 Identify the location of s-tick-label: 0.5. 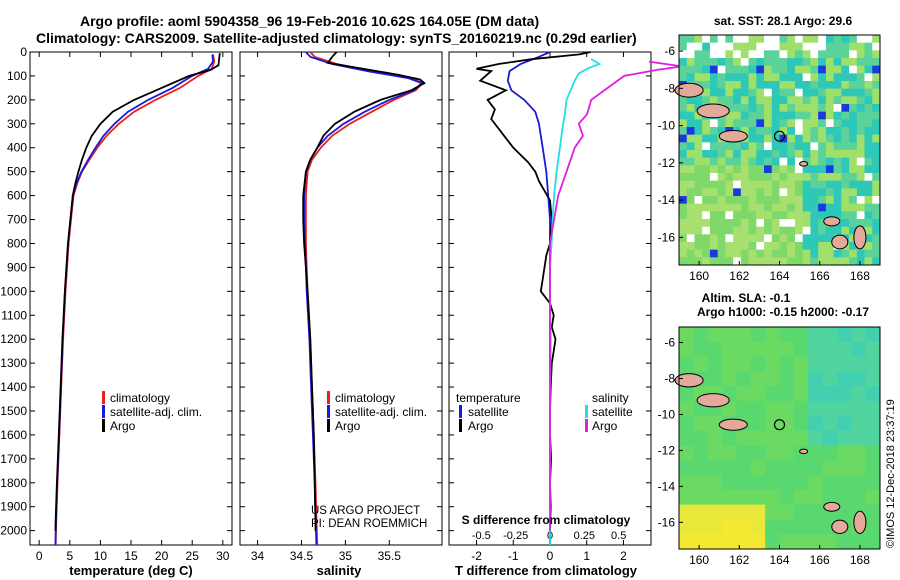
(618, 536).